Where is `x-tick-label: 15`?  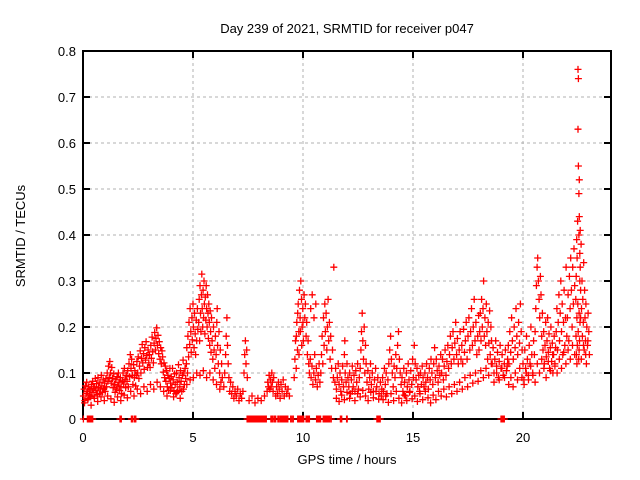 x-tick-label: 15 is located at coordinates (413, 437).